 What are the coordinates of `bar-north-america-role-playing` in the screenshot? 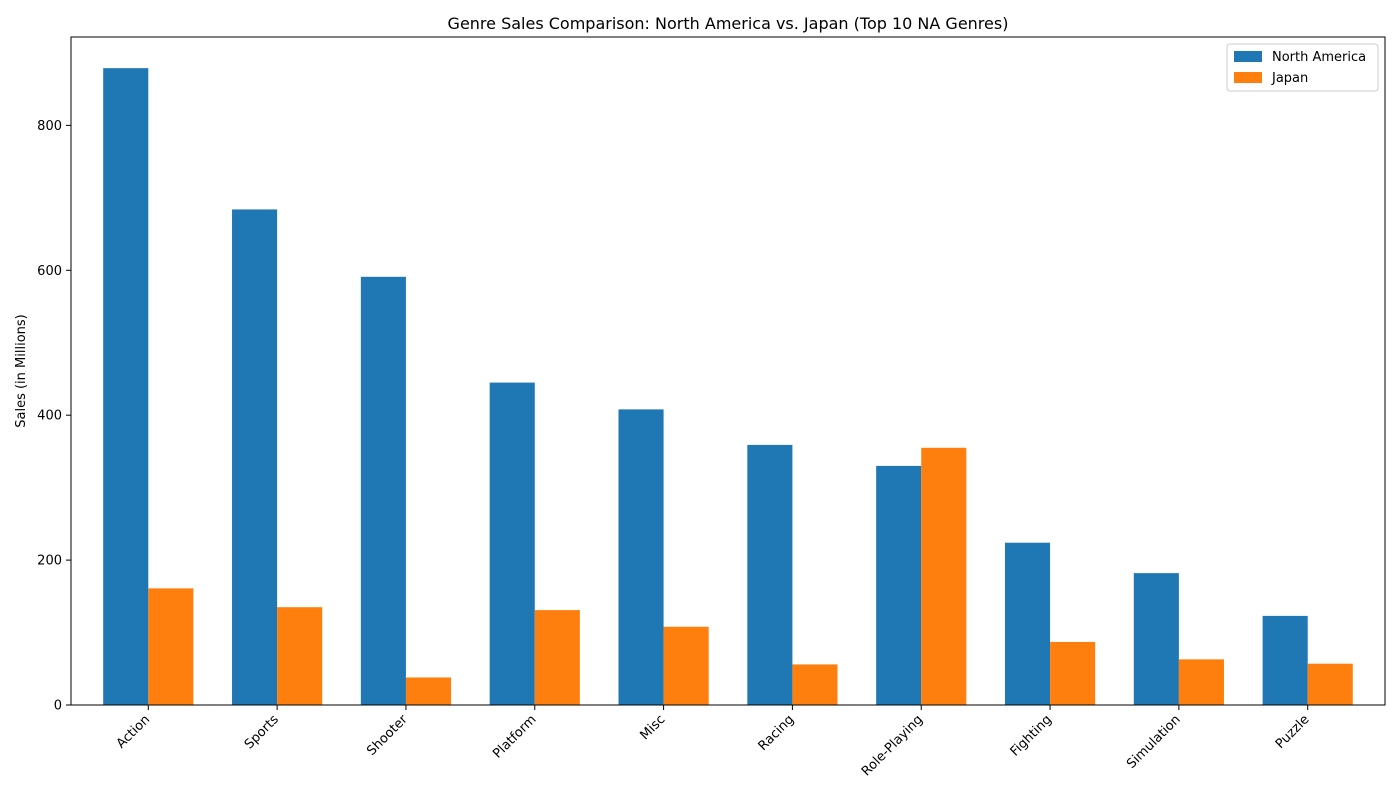 It's located at (899, 585).